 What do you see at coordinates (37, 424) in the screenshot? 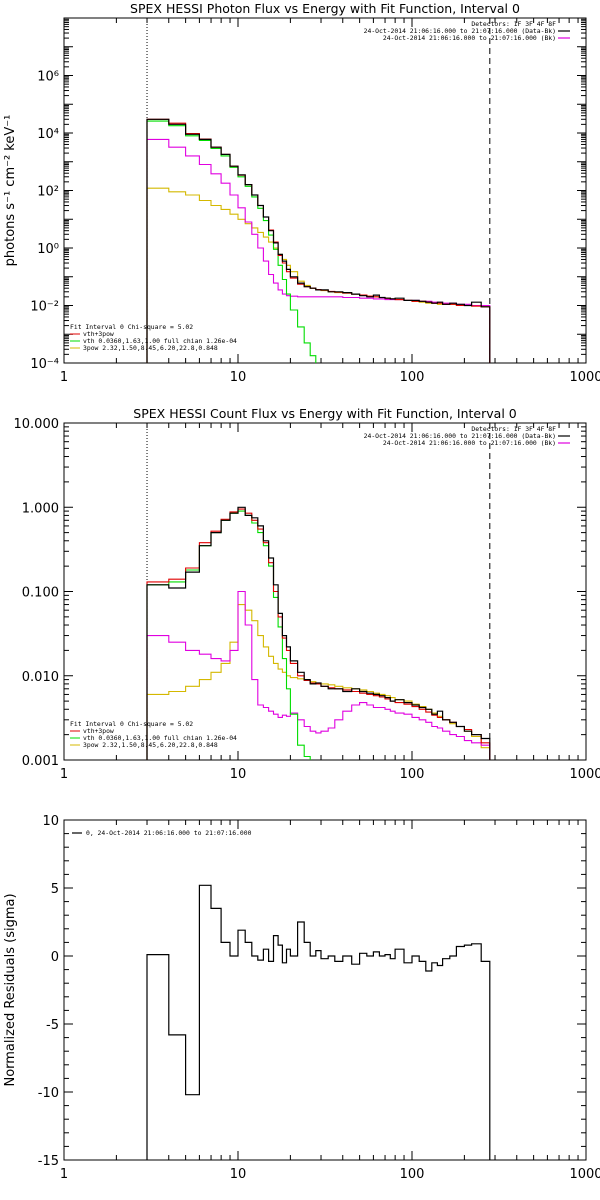
I see `y-tick-label: 10.000` at bounding box center [37, 424].